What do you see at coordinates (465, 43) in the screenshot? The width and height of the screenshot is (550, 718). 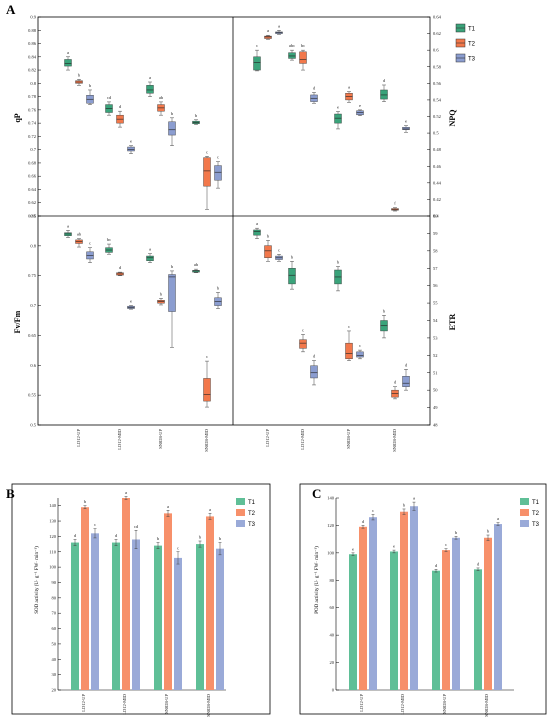 I see `legend-a-t2: T2` at bounding box center [465, 43].